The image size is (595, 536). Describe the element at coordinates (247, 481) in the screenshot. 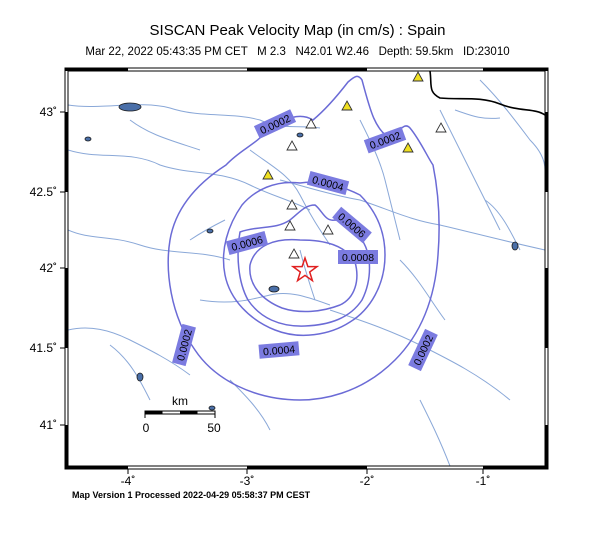

I see `x-tick-label: -3˚` at that location.